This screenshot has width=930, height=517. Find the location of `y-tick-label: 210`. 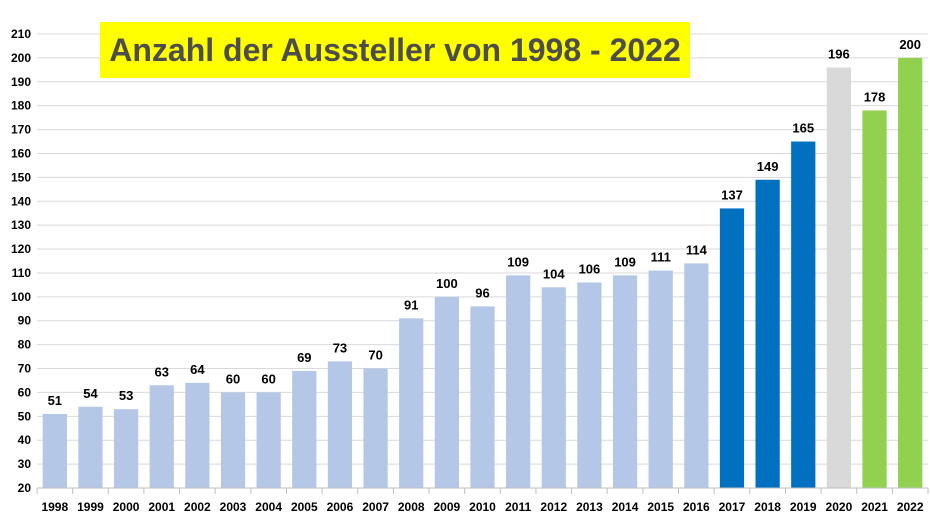

y-tick-label: 210 is located at coordinates (21, 34).